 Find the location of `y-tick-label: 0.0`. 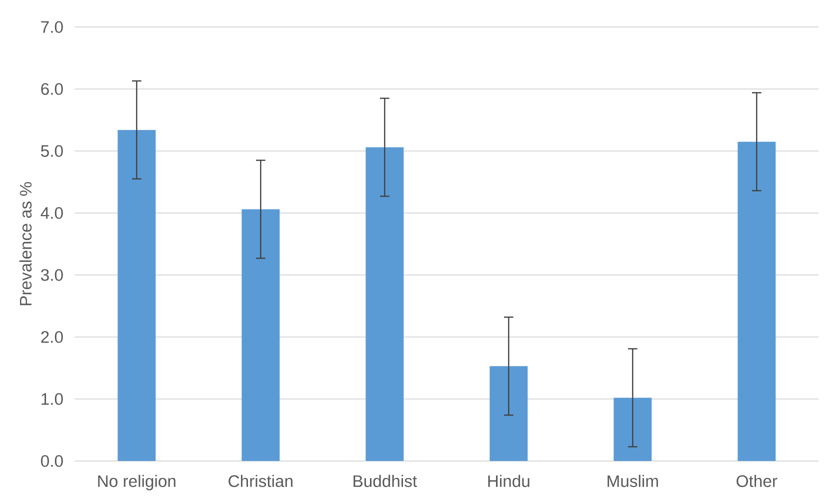

y-tick-label: 0.0 is located at coordinates (51, 461).